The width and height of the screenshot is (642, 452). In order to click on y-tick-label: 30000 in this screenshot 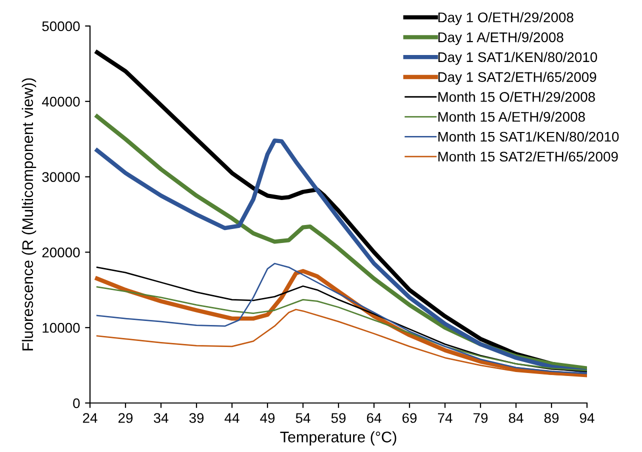, I will do `click(61, 177)`.